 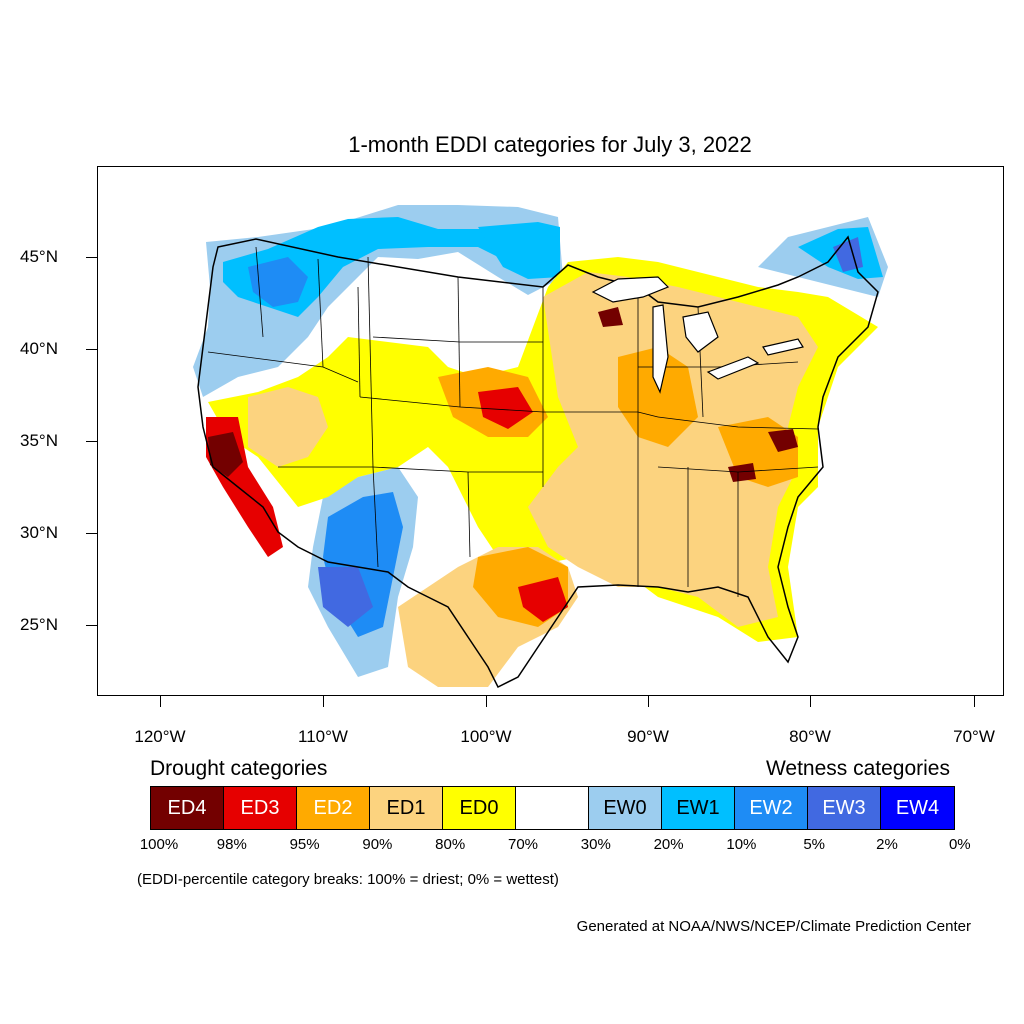 What do you see at coordinates (959, 844) in the screenshot?
I see `percentile-label: 0%` at bounding box center [959, 844].